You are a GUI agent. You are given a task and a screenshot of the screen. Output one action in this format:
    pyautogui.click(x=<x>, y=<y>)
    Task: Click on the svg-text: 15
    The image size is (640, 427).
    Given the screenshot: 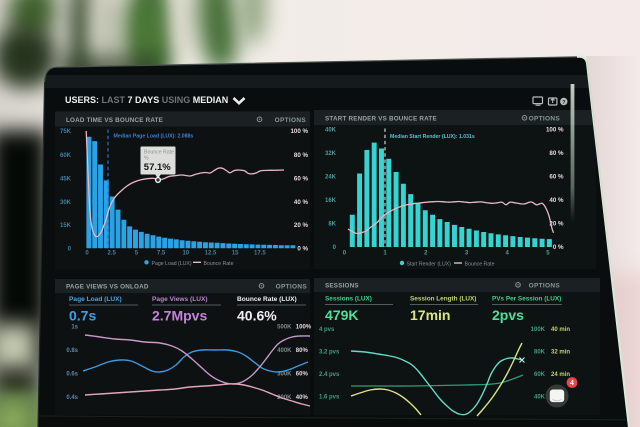 What is the action you would take?
    pyautogui.click(x=235, y=254)
    